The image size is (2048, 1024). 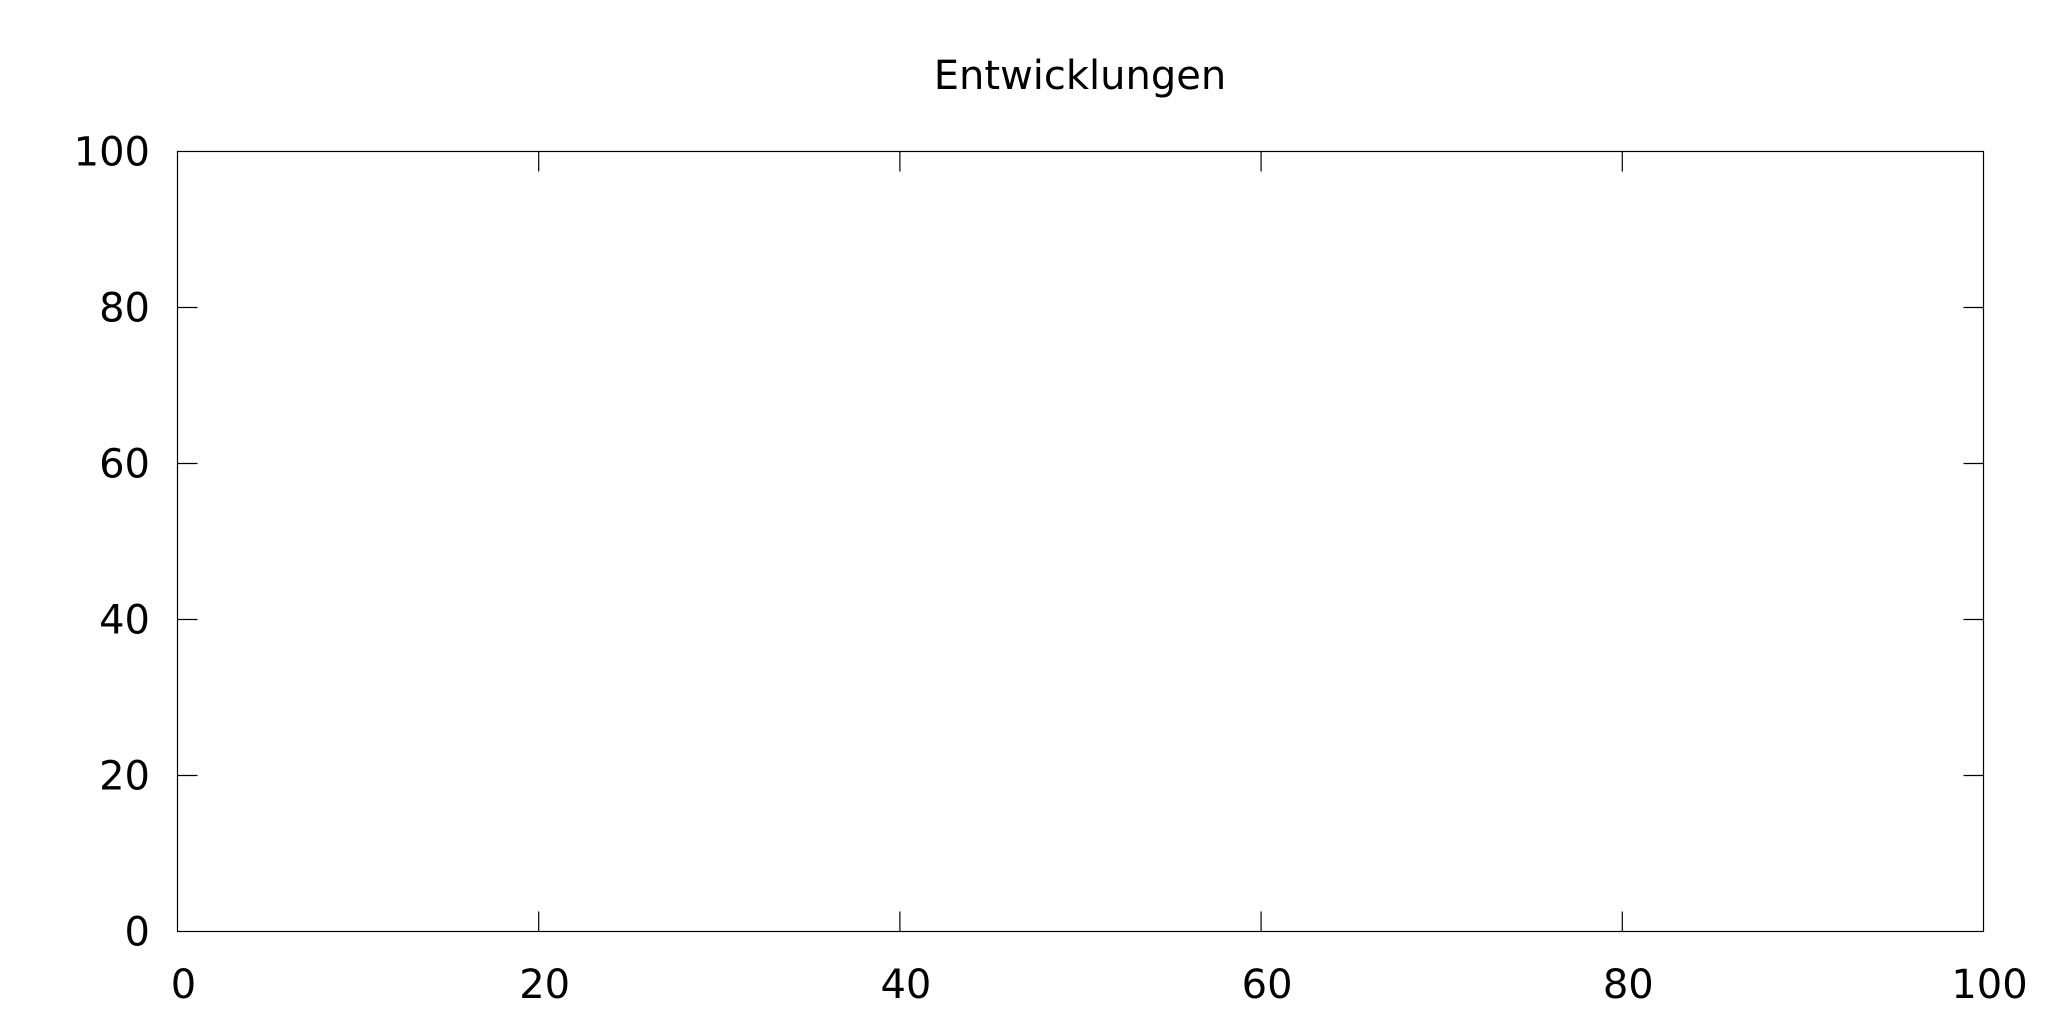 I want to click on y-tick-label: 60, so click(x=124, y=465).